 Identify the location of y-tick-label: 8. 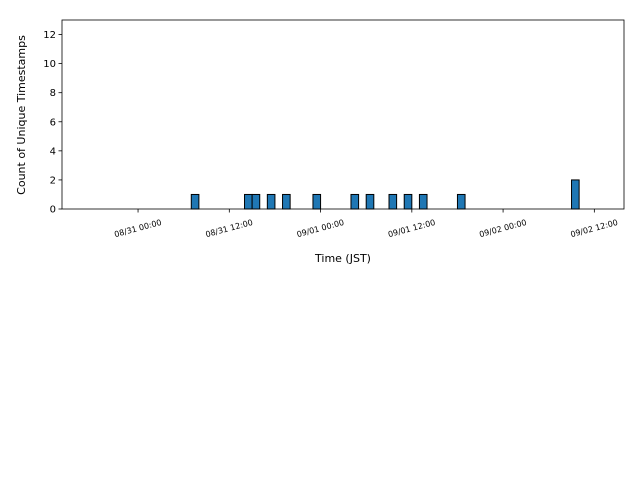
(53, 93).